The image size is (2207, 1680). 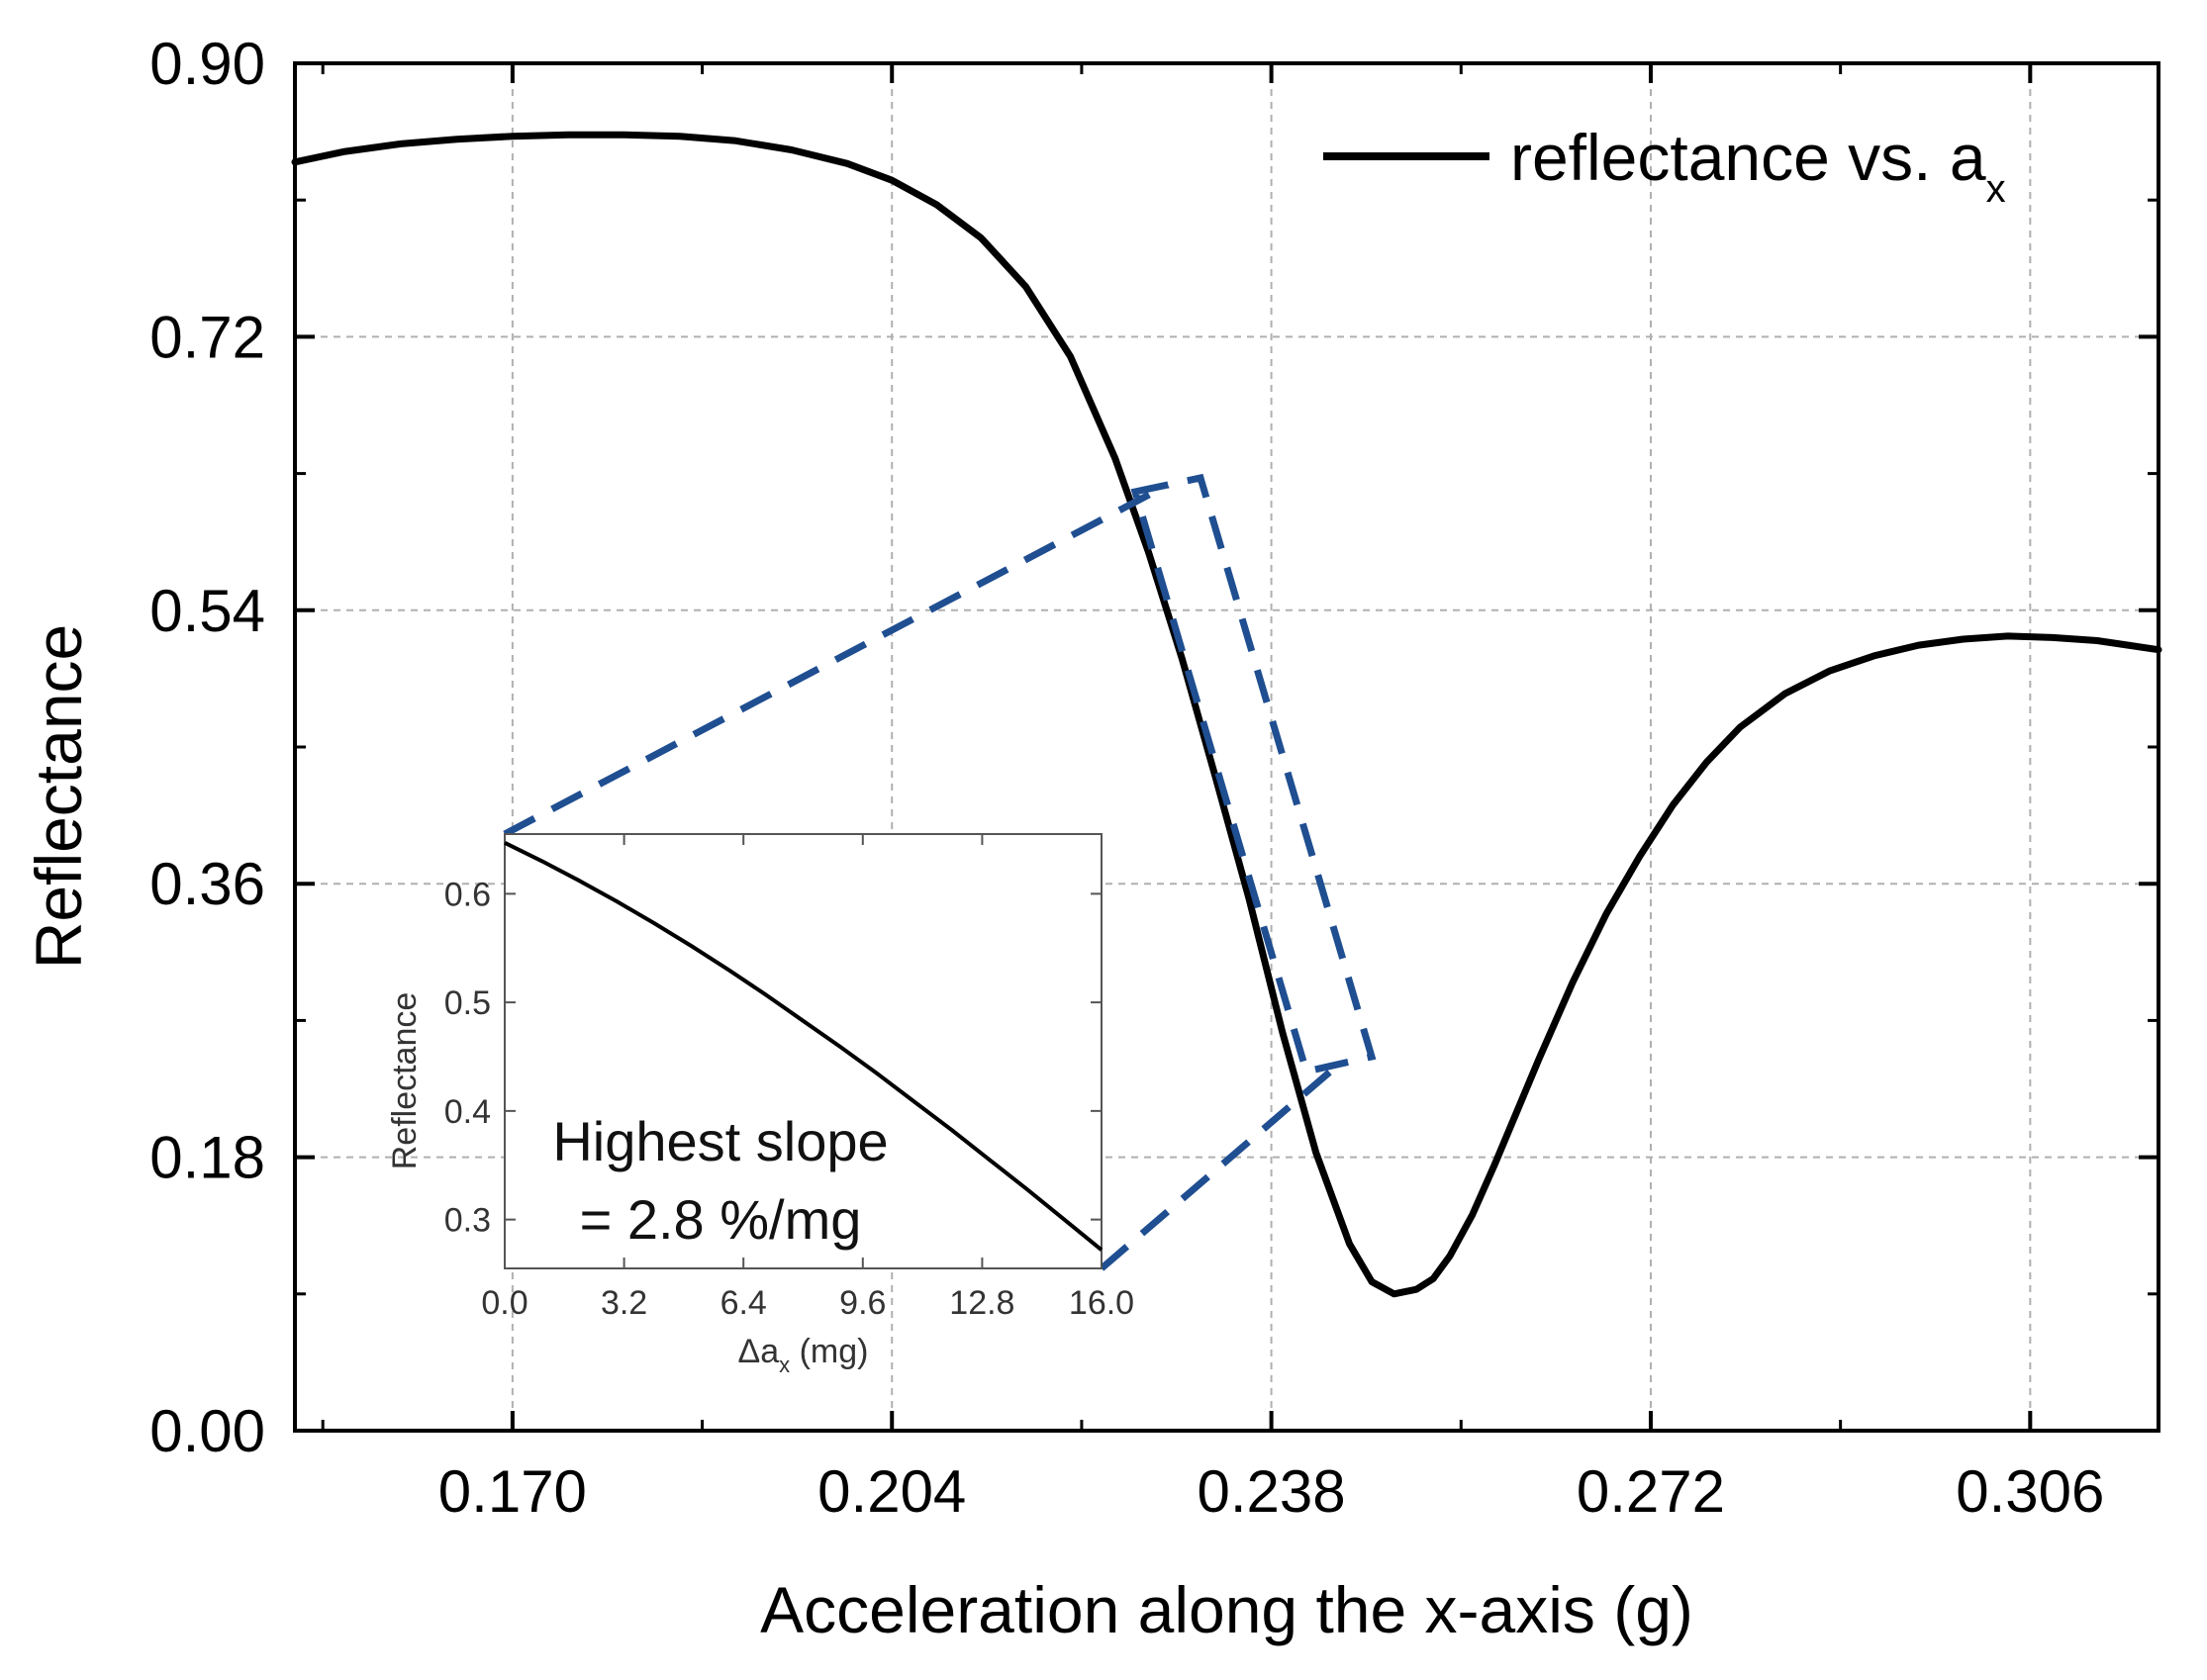 What do you see at coordinates (207, 337) in the screenshot?
I see `y-tick-label: 0.72` at bounding box center [207, 337].